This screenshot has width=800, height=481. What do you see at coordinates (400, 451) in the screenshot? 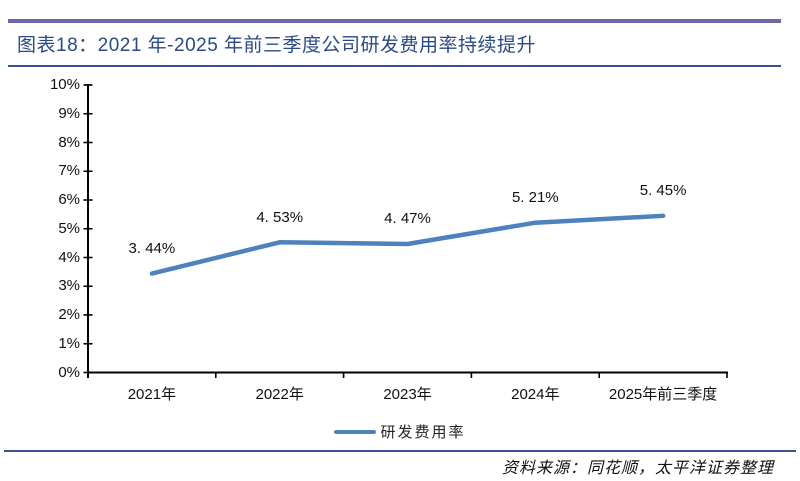
I see `footer-divider-rule` at bounding box center [400, 451].